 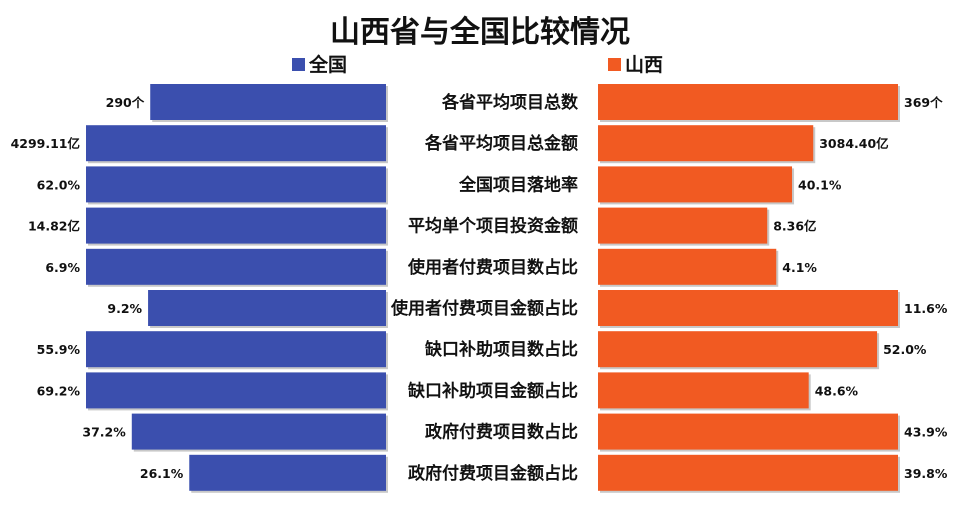 I want to click on legend-swatch-national, so click(x=298, y=64).